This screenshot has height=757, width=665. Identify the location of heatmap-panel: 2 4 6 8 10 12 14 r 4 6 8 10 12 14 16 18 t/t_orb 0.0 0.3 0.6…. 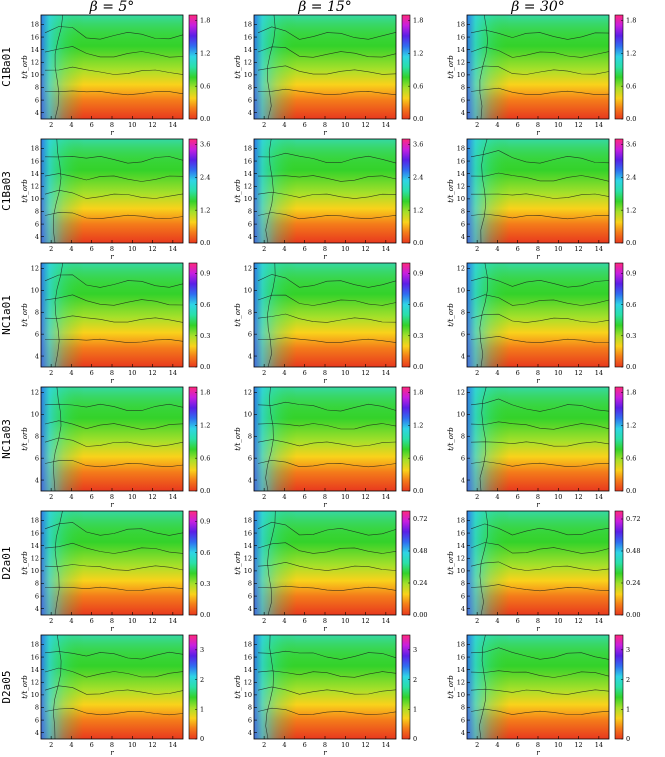
(115, 571).